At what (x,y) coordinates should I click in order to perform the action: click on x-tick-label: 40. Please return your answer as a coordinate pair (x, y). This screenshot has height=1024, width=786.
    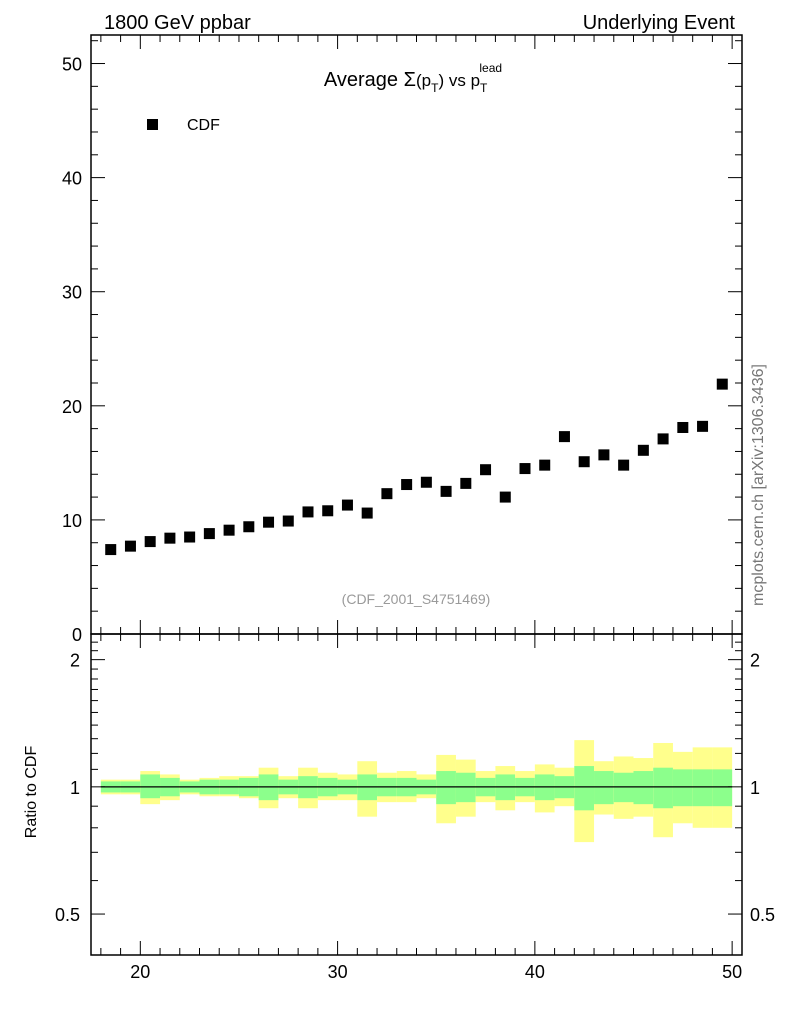
    Looking at the image, I should click on (535, 972).